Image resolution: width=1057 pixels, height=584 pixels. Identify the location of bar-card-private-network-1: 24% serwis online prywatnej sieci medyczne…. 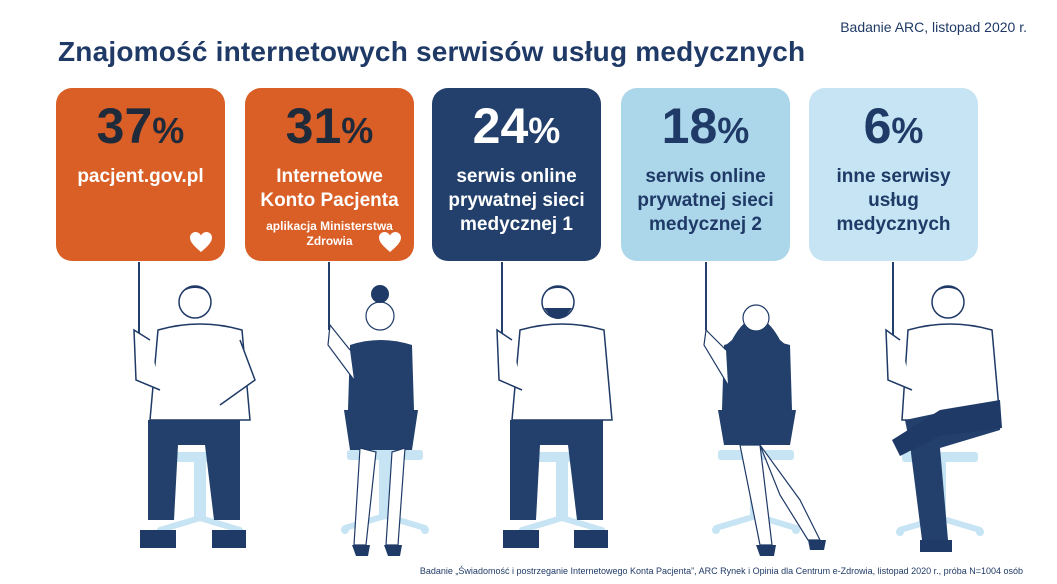
(516, 174).